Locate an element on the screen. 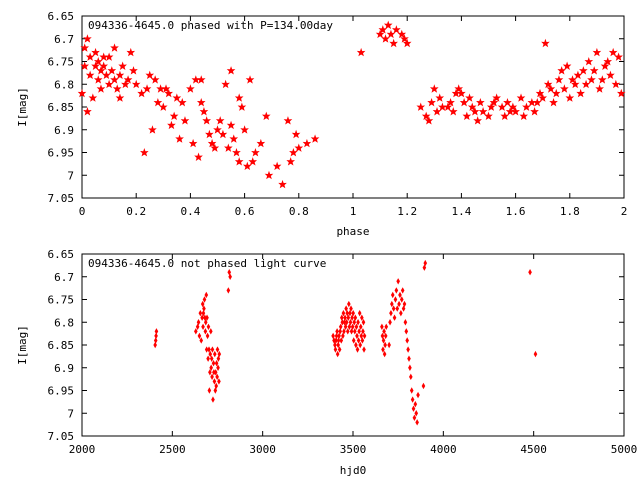  x-tick-label: 2 is located at coordinates (624, 211).